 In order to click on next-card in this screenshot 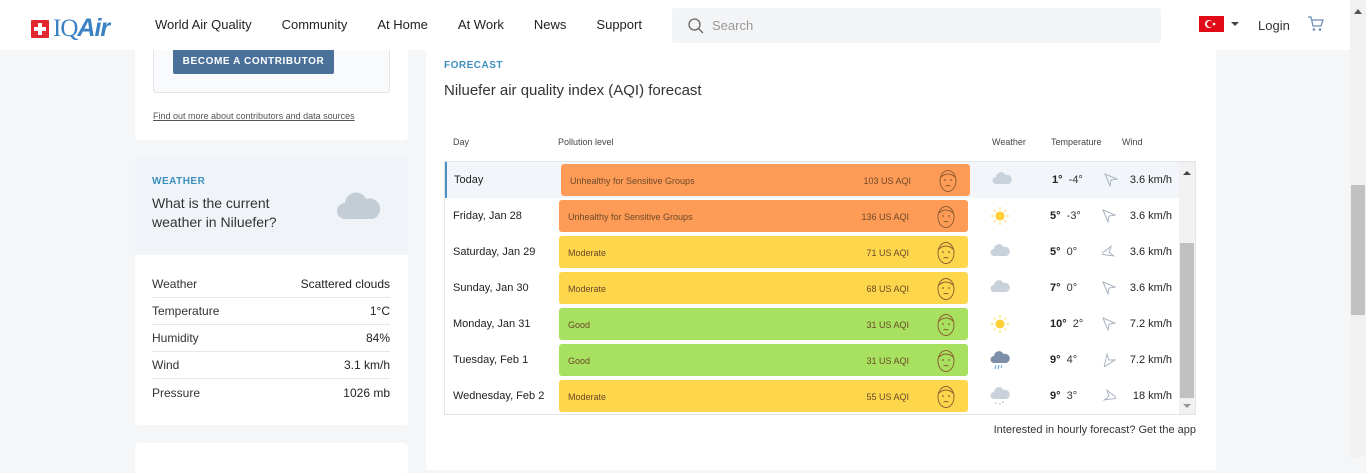, I will do `click(271, 458)`.